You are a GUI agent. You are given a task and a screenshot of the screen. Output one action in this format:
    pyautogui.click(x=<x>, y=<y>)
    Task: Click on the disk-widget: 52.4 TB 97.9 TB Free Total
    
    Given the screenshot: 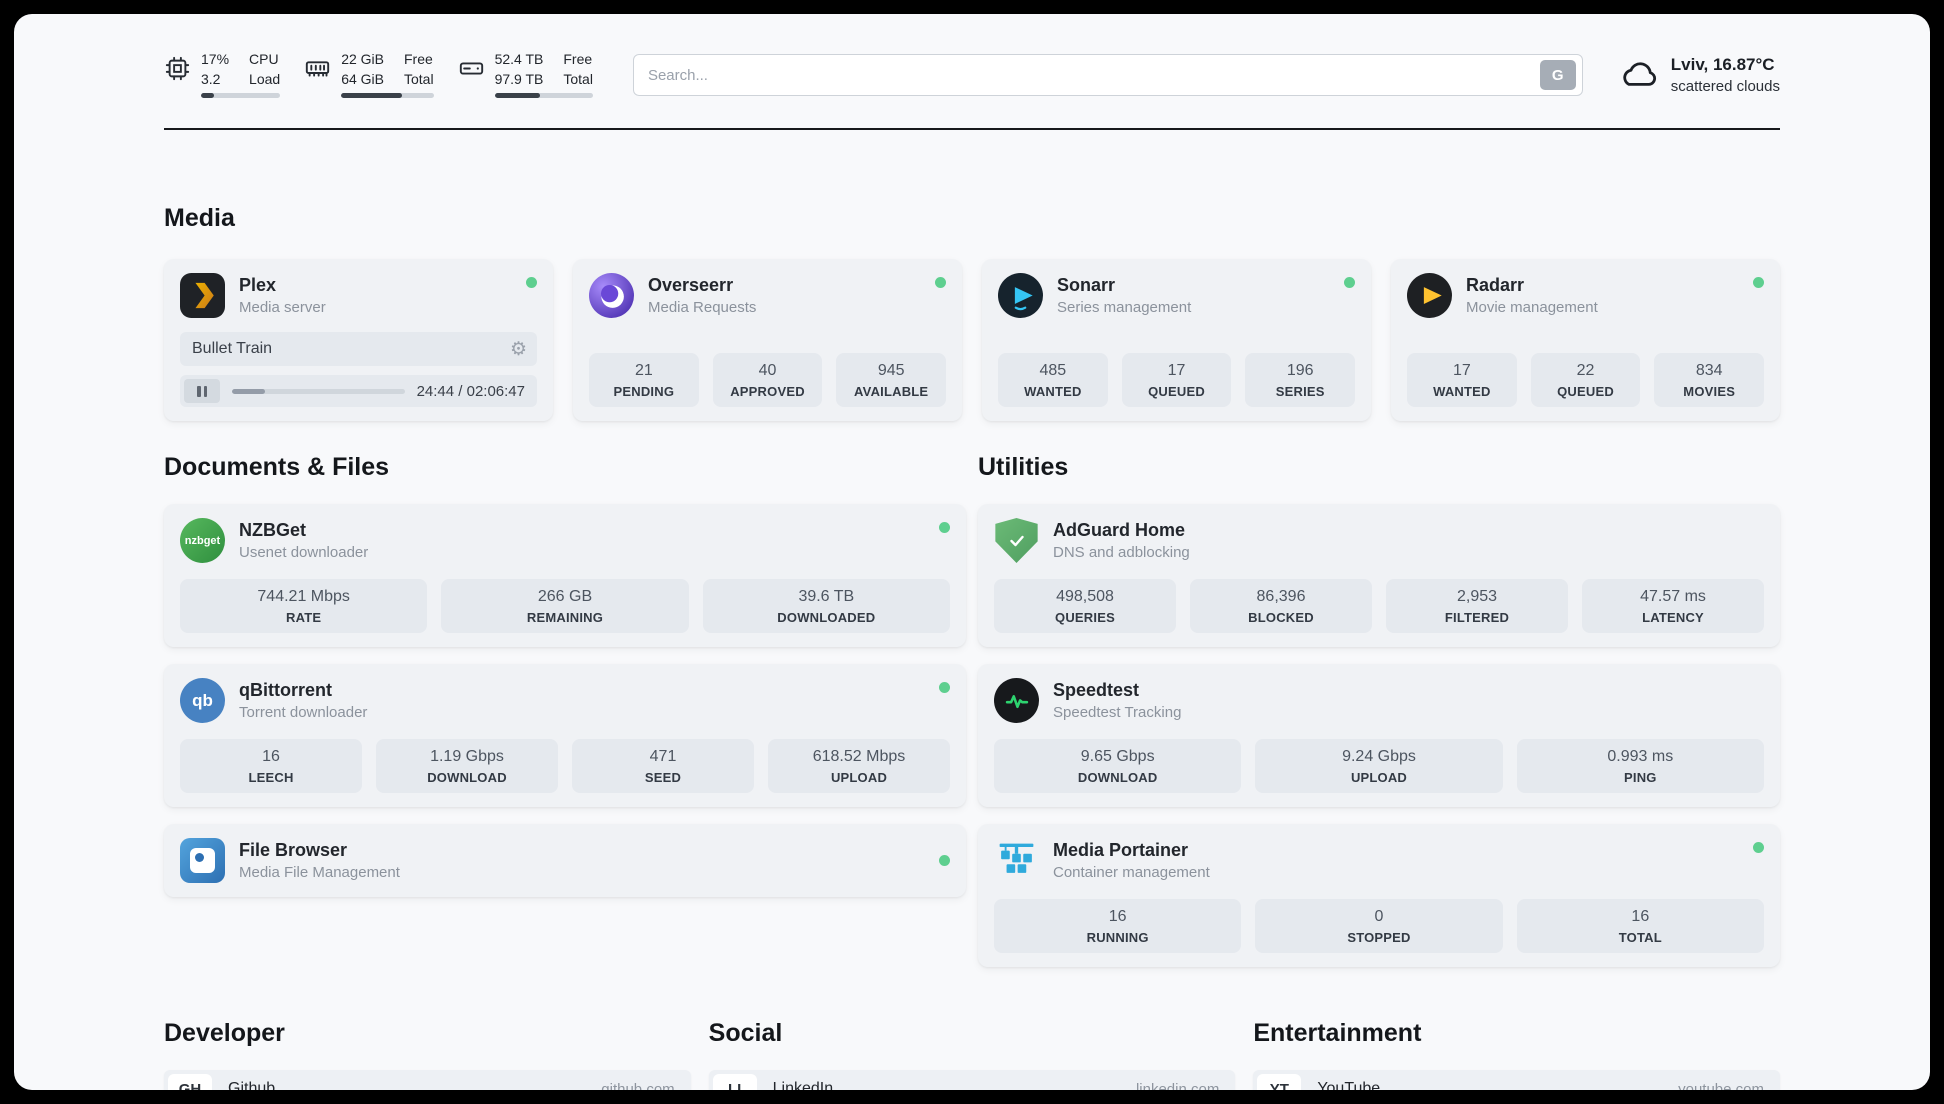 What is the action you would take?
    pyautogui.click(x=525, y=74)
    